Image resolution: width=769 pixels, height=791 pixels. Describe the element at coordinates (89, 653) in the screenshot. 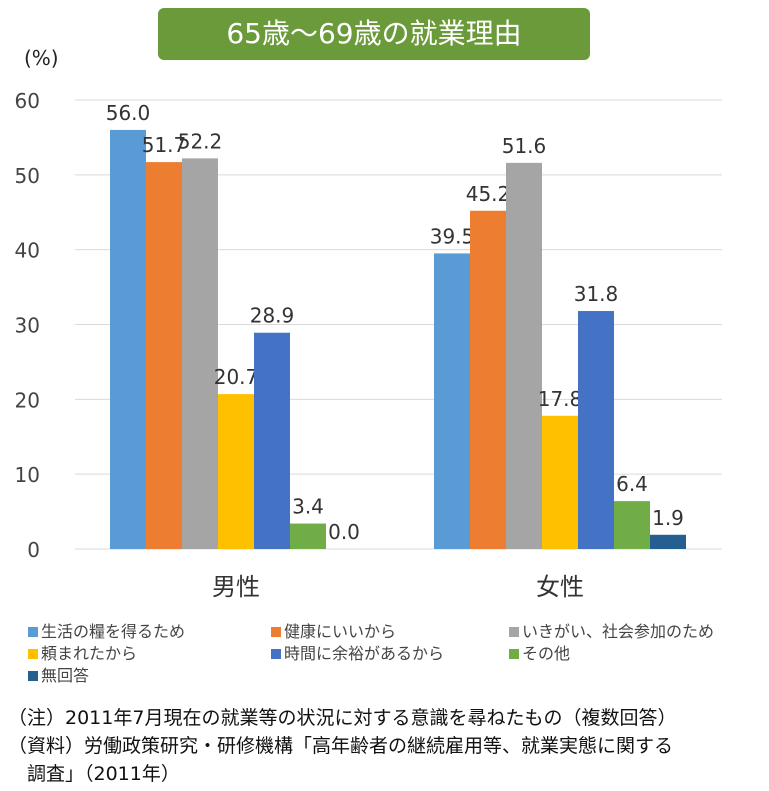

I see `legend-label: 頼まれたから` at that location.